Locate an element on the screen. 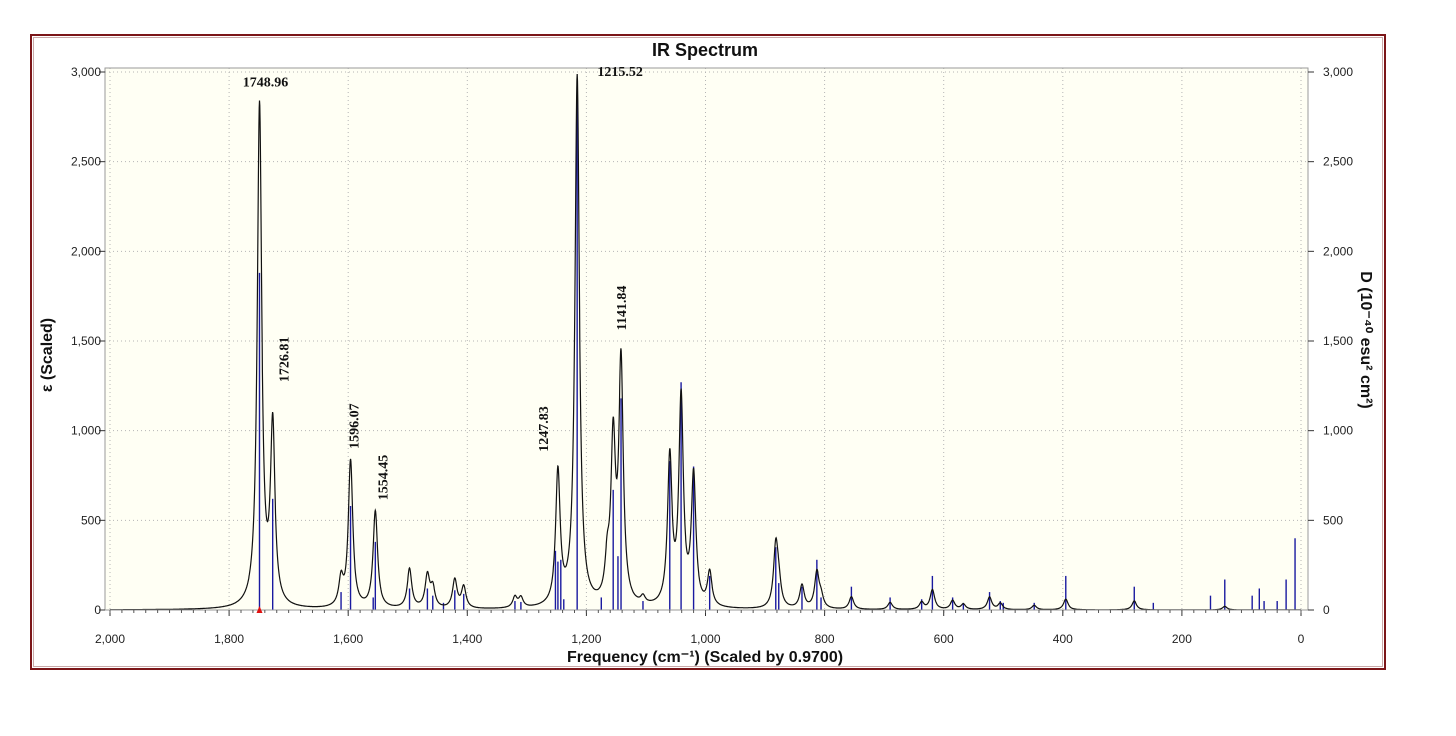  x-tick-label: 200 is located at coordinates (1182, 639).